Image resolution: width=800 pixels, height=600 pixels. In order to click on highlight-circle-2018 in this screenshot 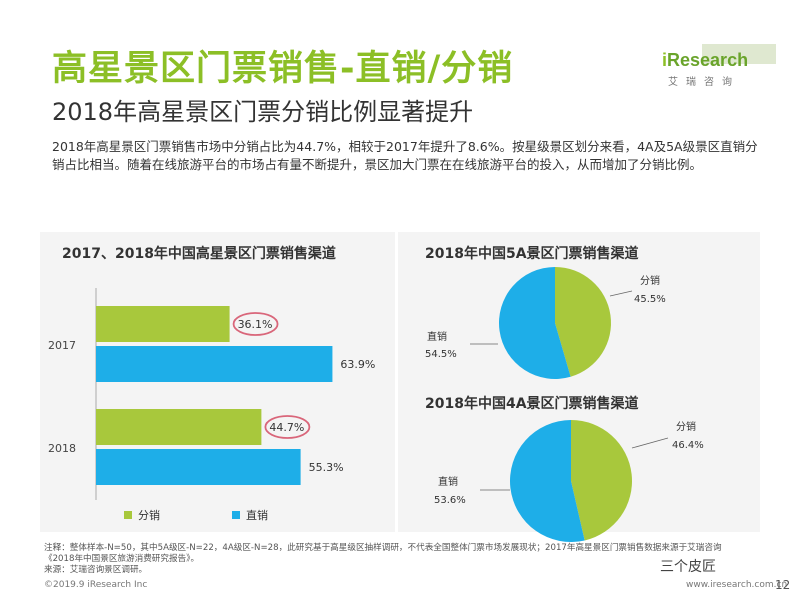, I will do `click(287, 427)`.